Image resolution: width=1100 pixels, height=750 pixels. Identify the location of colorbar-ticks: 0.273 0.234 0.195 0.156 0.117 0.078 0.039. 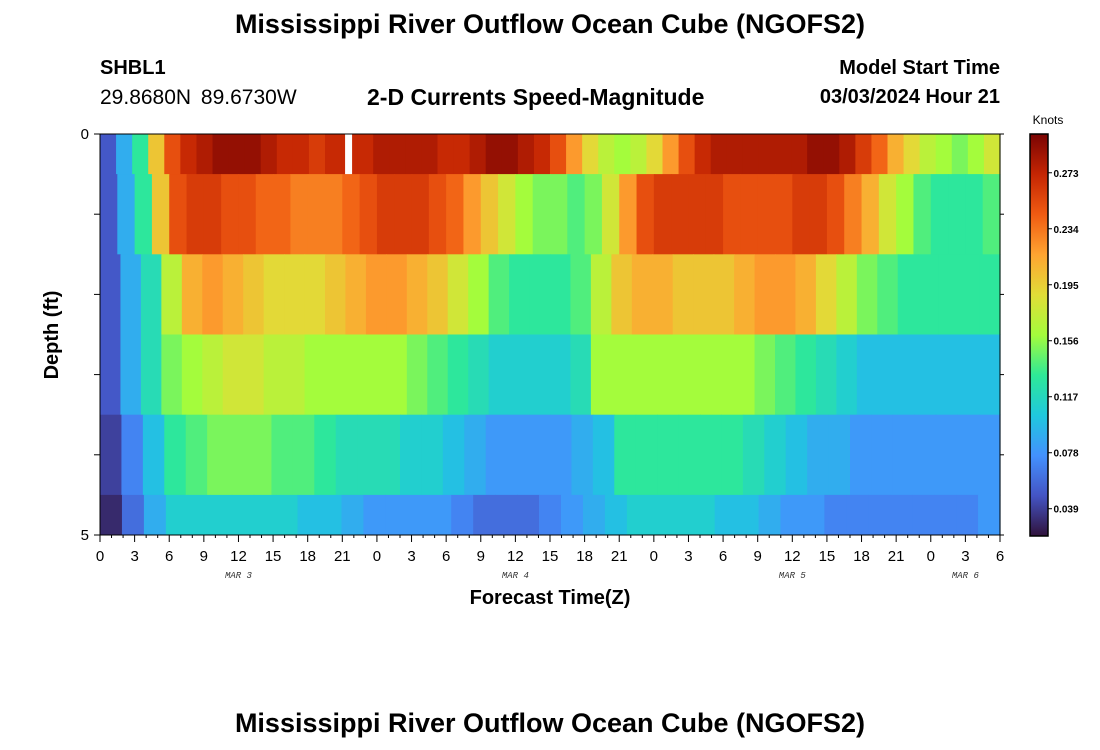
(1063, 342).